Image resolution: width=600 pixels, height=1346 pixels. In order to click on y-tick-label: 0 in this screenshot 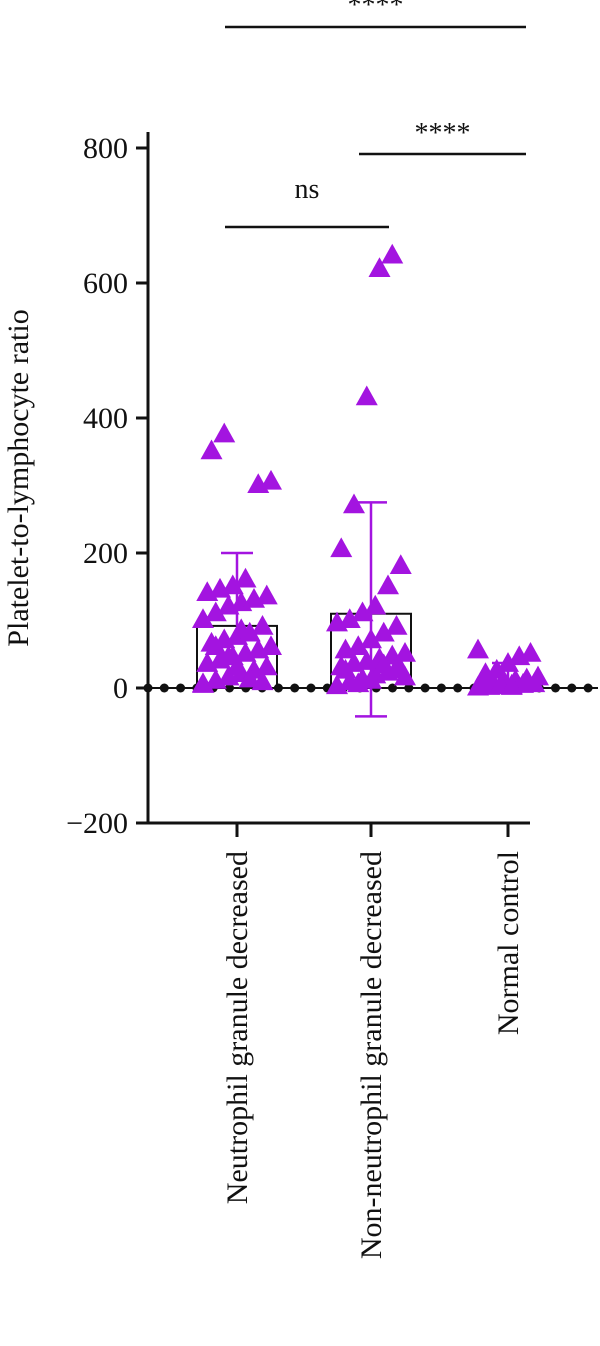, I will do `click(120, 688)`.